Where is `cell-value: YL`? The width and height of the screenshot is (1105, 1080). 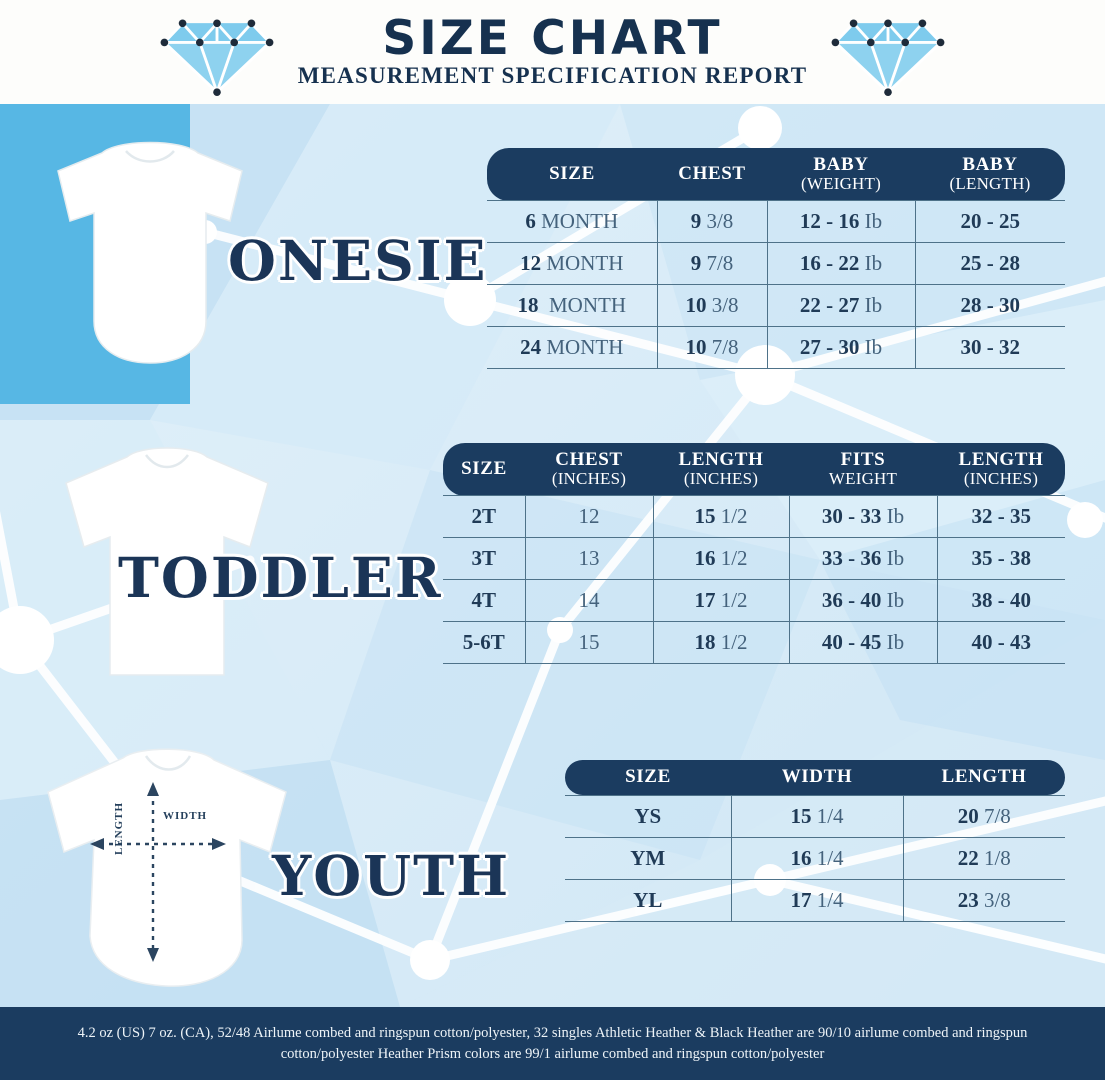 cell-value: YL is located at coordinates (648, 899).